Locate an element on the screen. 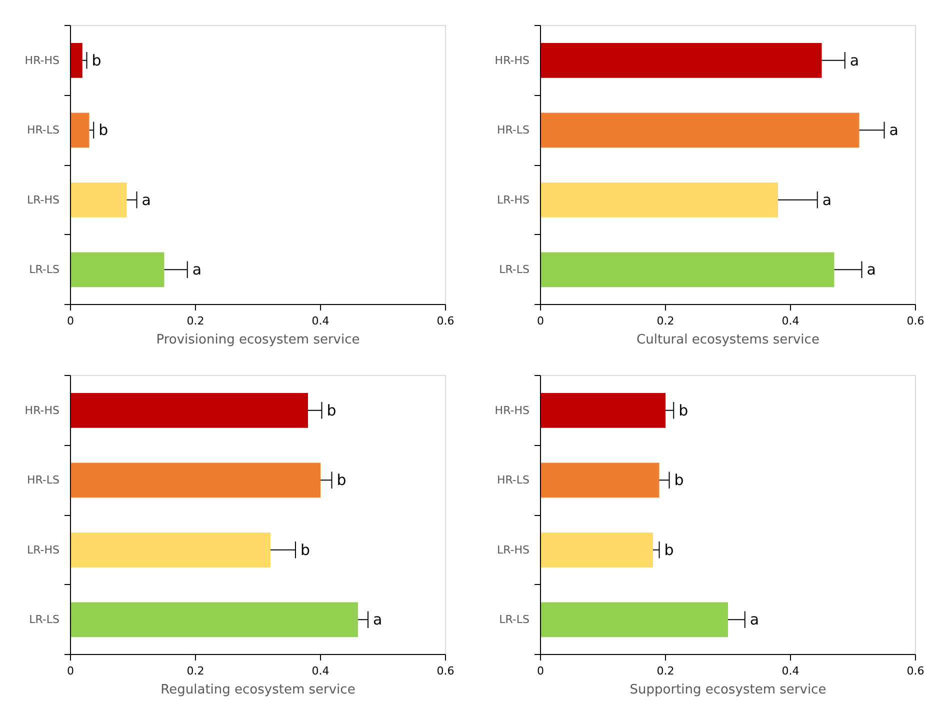  x-axis-title: Provisioning ecosystem service is located at coordinates (258, 340).